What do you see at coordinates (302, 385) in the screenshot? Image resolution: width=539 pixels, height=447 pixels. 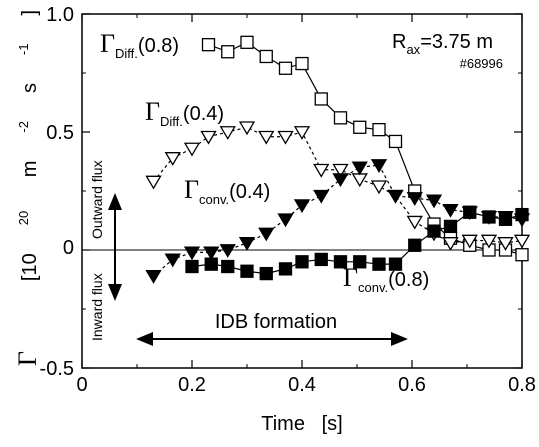 I see `x-tick-label-0.4: 0.4` at bounding box center [302, 385].